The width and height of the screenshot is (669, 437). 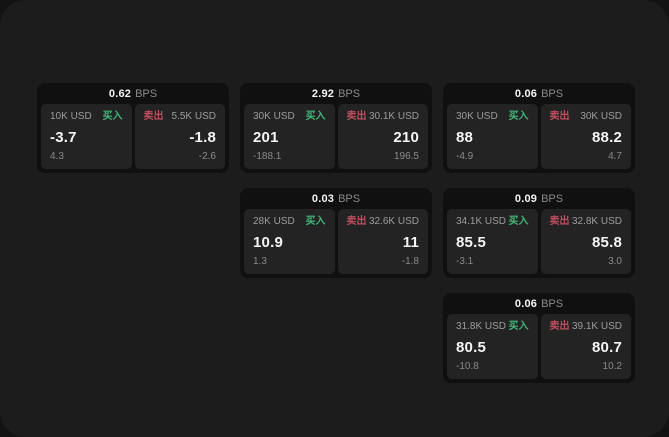 What do you see at coordinates (607, 242) in the screenshot?
I see `sell-price: 85.8` at bounding box center [607, 242].